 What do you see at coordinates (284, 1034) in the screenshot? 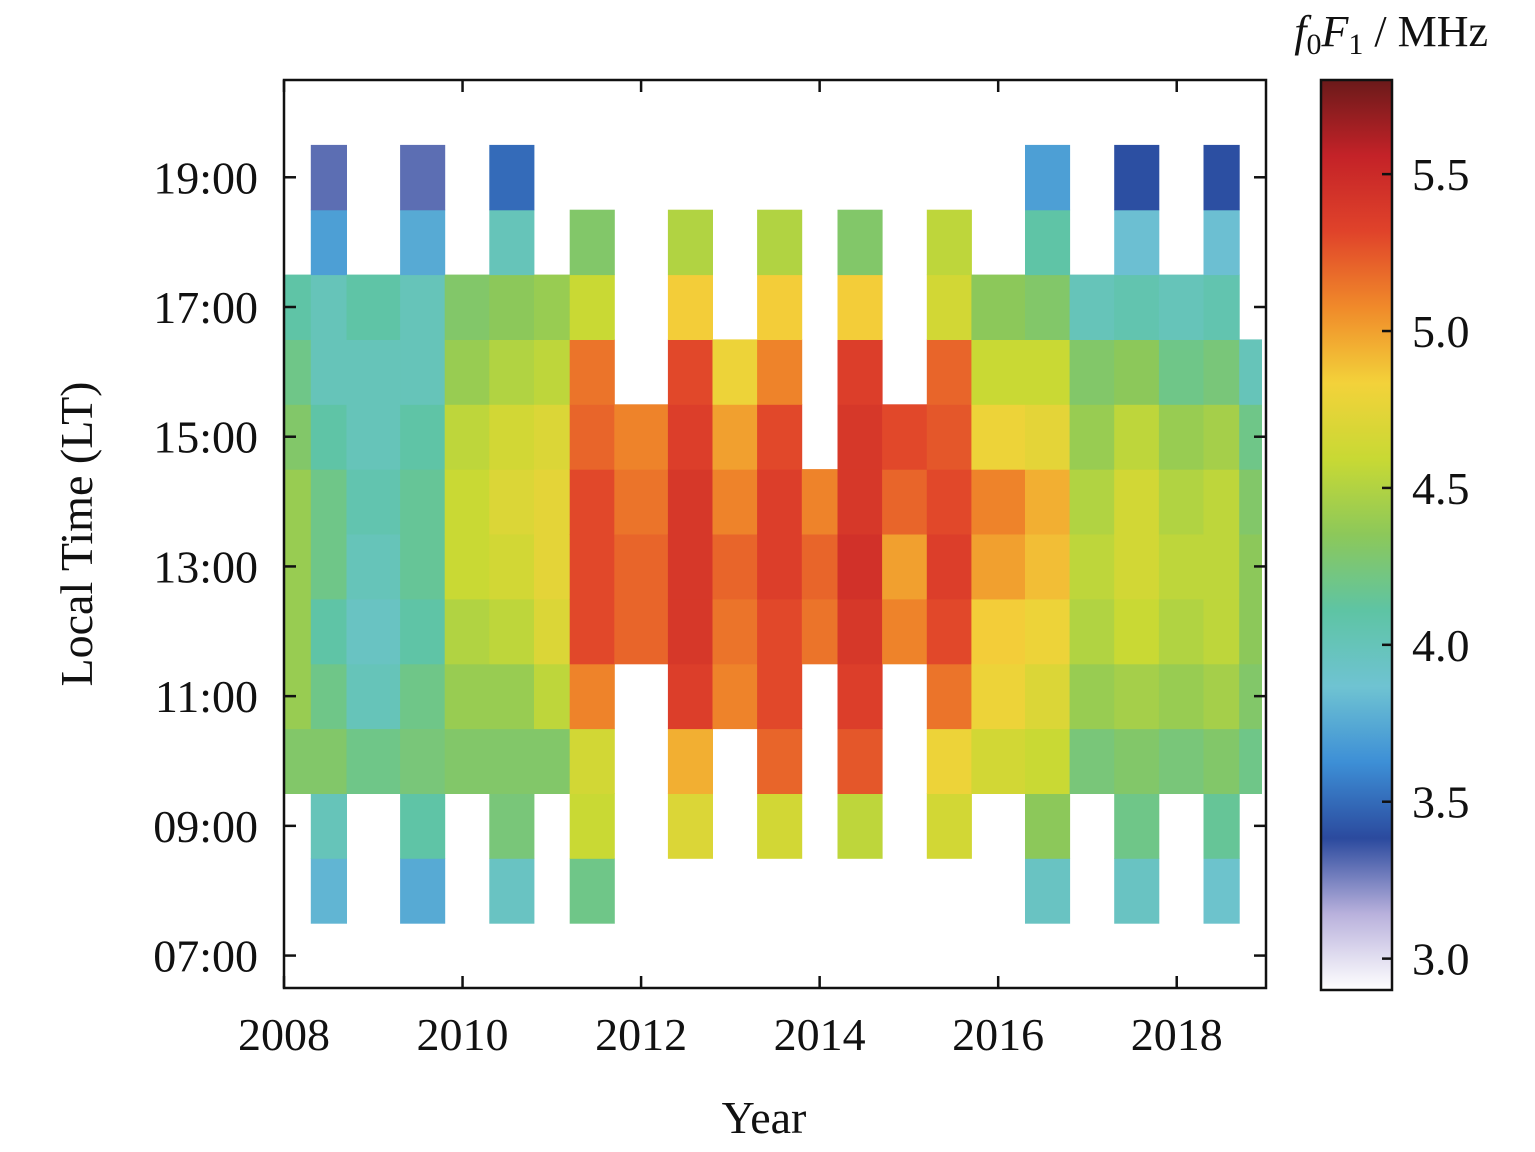
I see `x-tick-label: 2008` at bounding box center [284, 1034].